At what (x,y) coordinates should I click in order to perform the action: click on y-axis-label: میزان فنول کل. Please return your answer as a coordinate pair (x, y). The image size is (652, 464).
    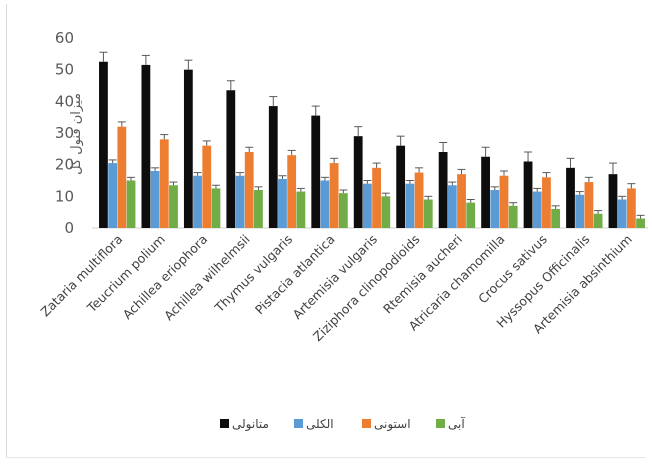
    Looking at the image, I should click on (76, 134).